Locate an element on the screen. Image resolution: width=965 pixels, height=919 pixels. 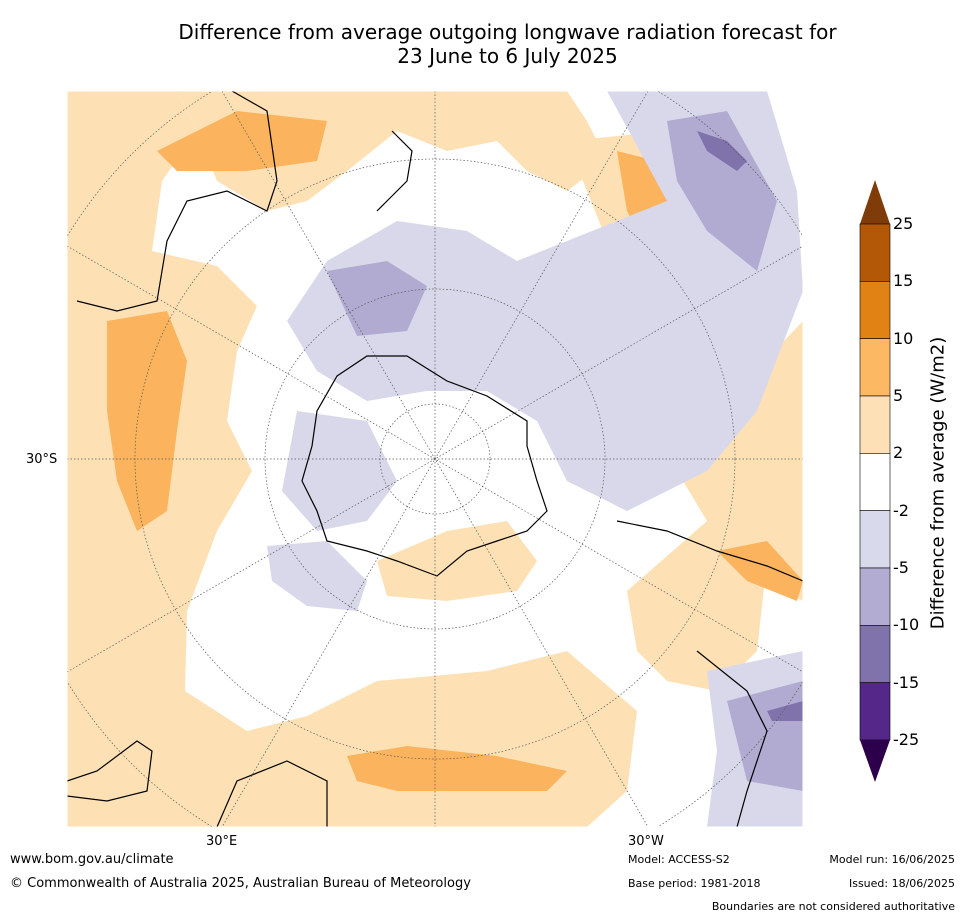
south-america-coastline is located at coordinates (709, 673).